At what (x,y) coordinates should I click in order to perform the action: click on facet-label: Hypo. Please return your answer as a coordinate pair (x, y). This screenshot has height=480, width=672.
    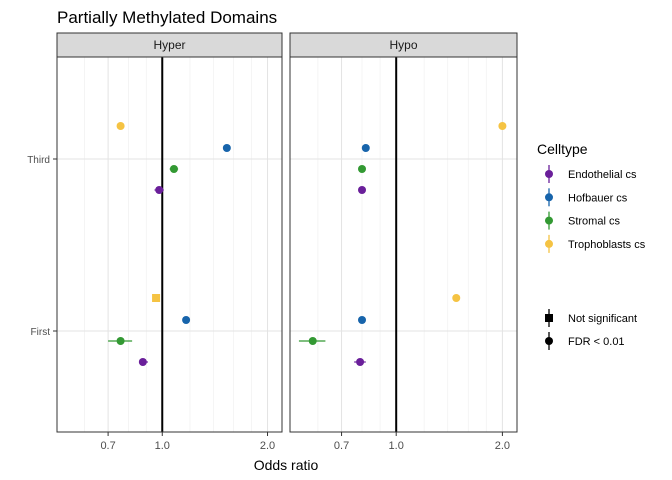
    Looking at the image, I should click on (403, 45).